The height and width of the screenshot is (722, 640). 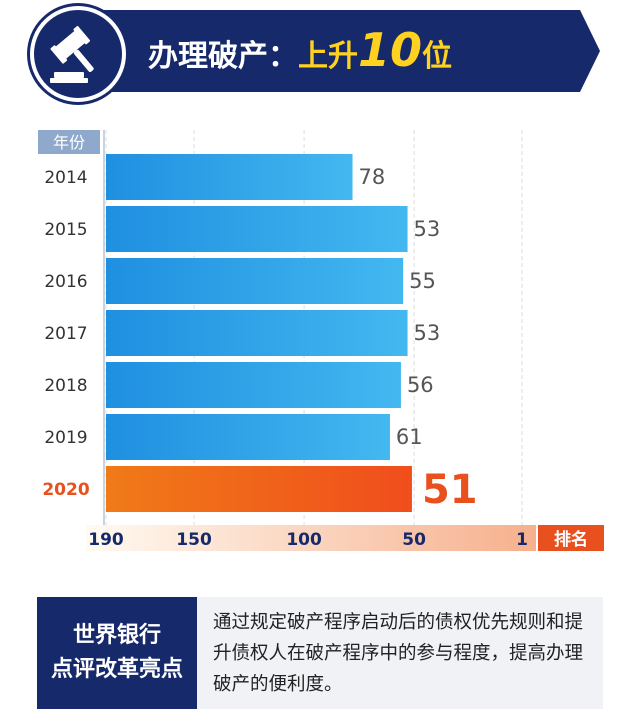 What do you see at coordinates (255, 281) in the screenshot?
I see `bar-2016` at bounding box center [255, 281].